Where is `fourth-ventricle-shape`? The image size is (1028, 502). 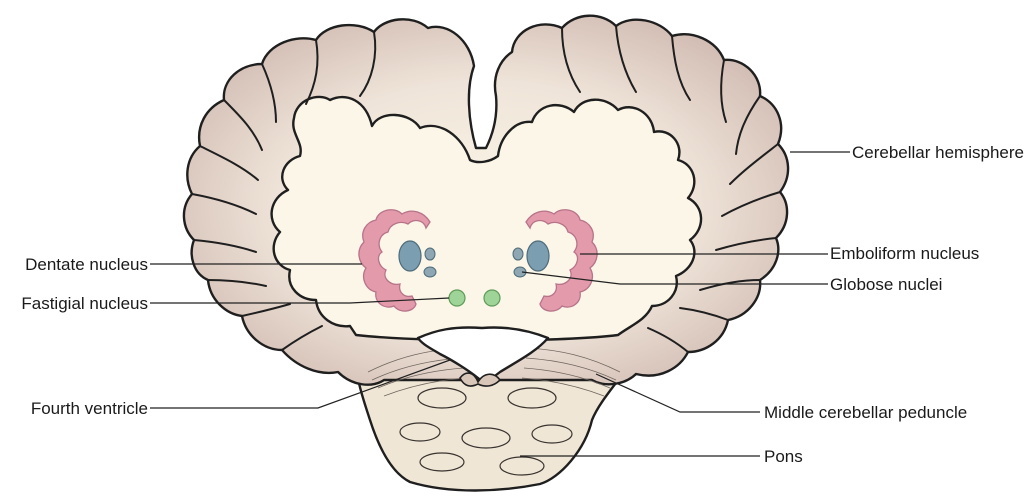 fourth-ventricle-shape is located at coordinates (483, 354).